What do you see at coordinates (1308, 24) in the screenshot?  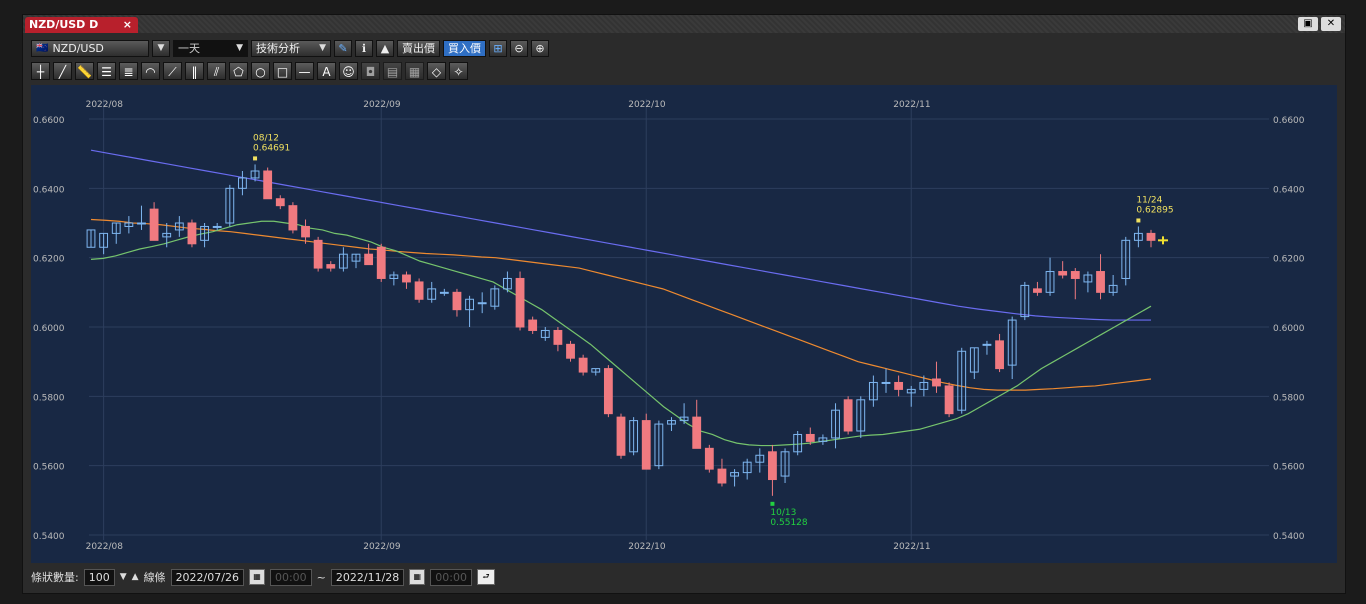 I see `restore-window-button: ▣` at bounding box center [1308, 24].